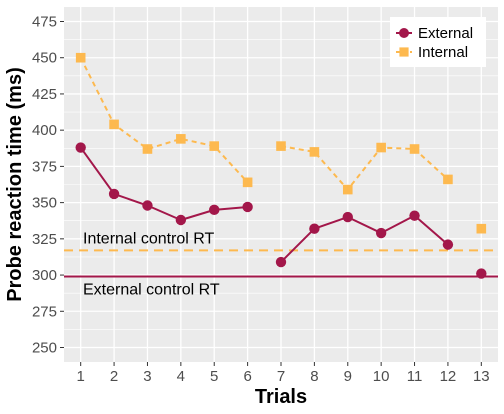 This screenshot has width=504, height=414. I want to click on y-tick-label: 425, so click(44, 94).